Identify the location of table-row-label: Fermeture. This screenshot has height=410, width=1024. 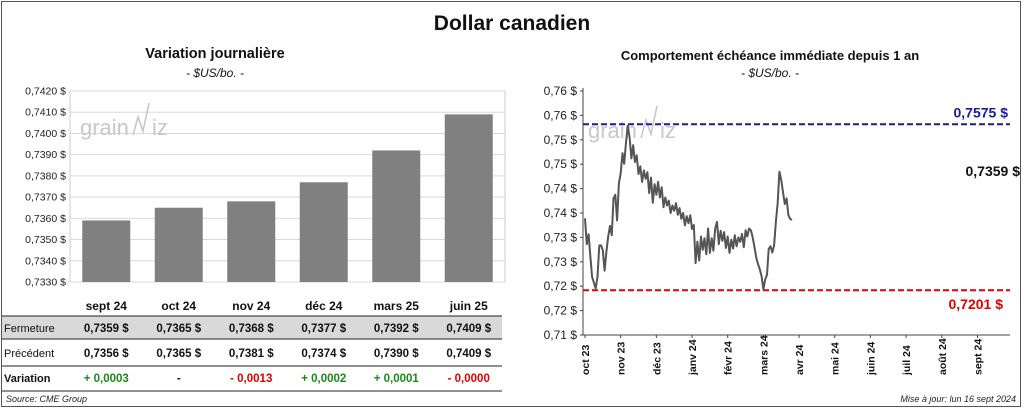
(29, 329).